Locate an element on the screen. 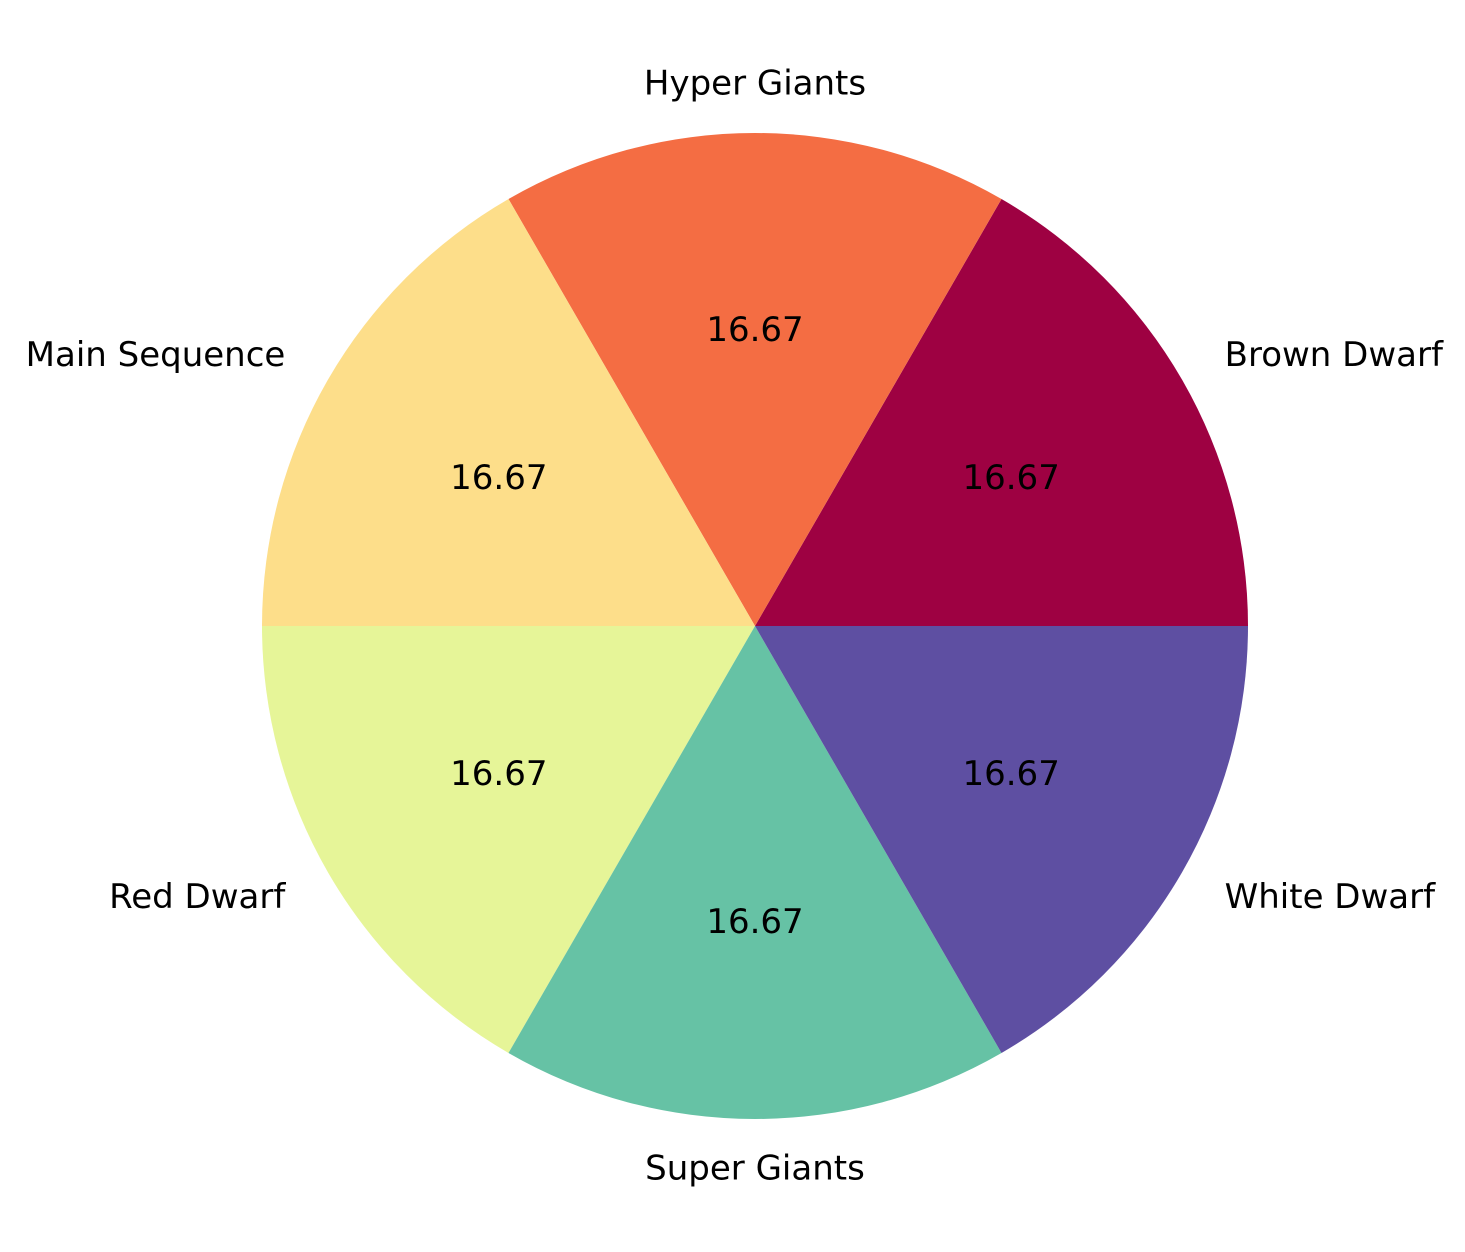  value-label-hyper-giants: 16.67 is located at coordinates (754, 330).